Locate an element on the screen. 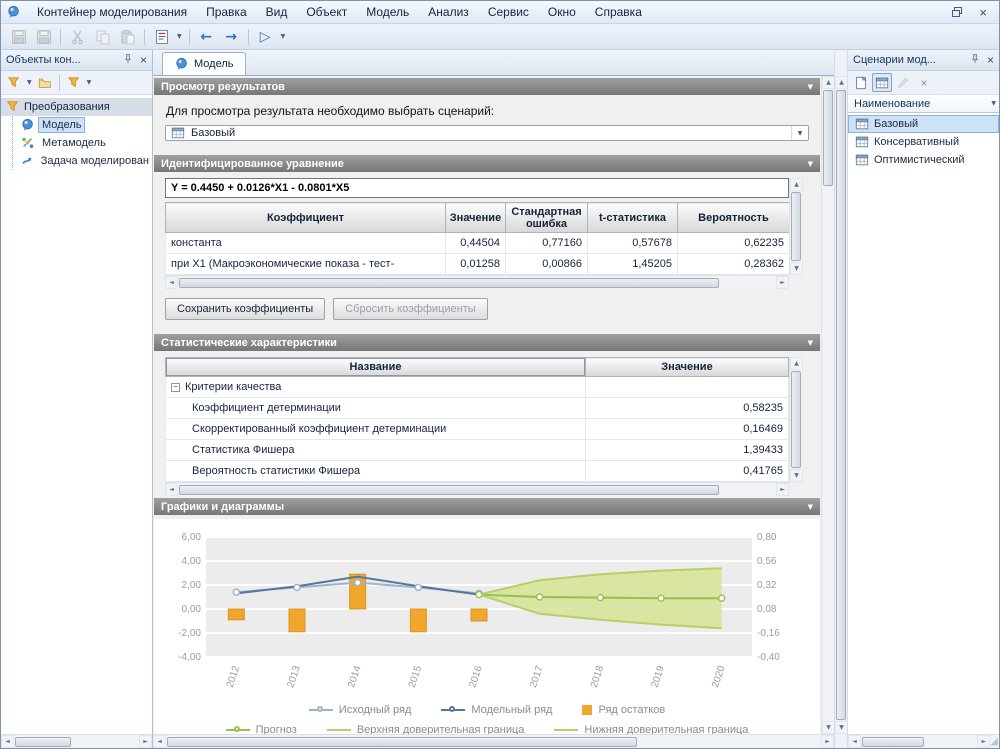 Image resolution: width=1000 pixels, height=749 pixels. legend-item: Прогноз is located at coordinates (261, 729).